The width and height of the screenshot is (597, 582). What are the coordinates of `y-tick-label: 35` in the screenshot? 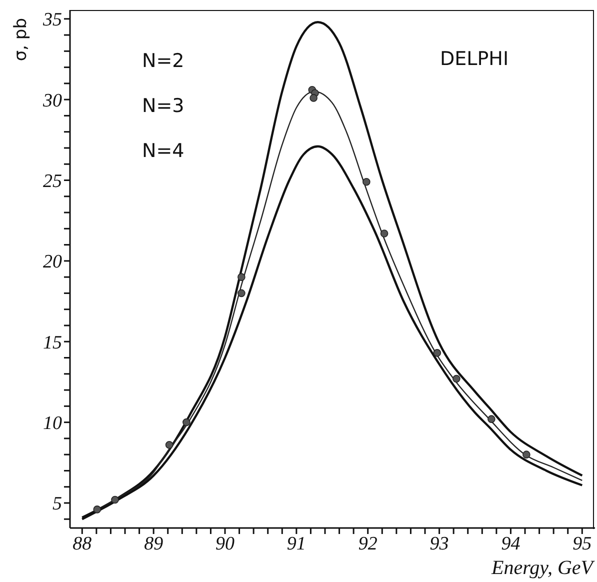 It's located at (52, 20).